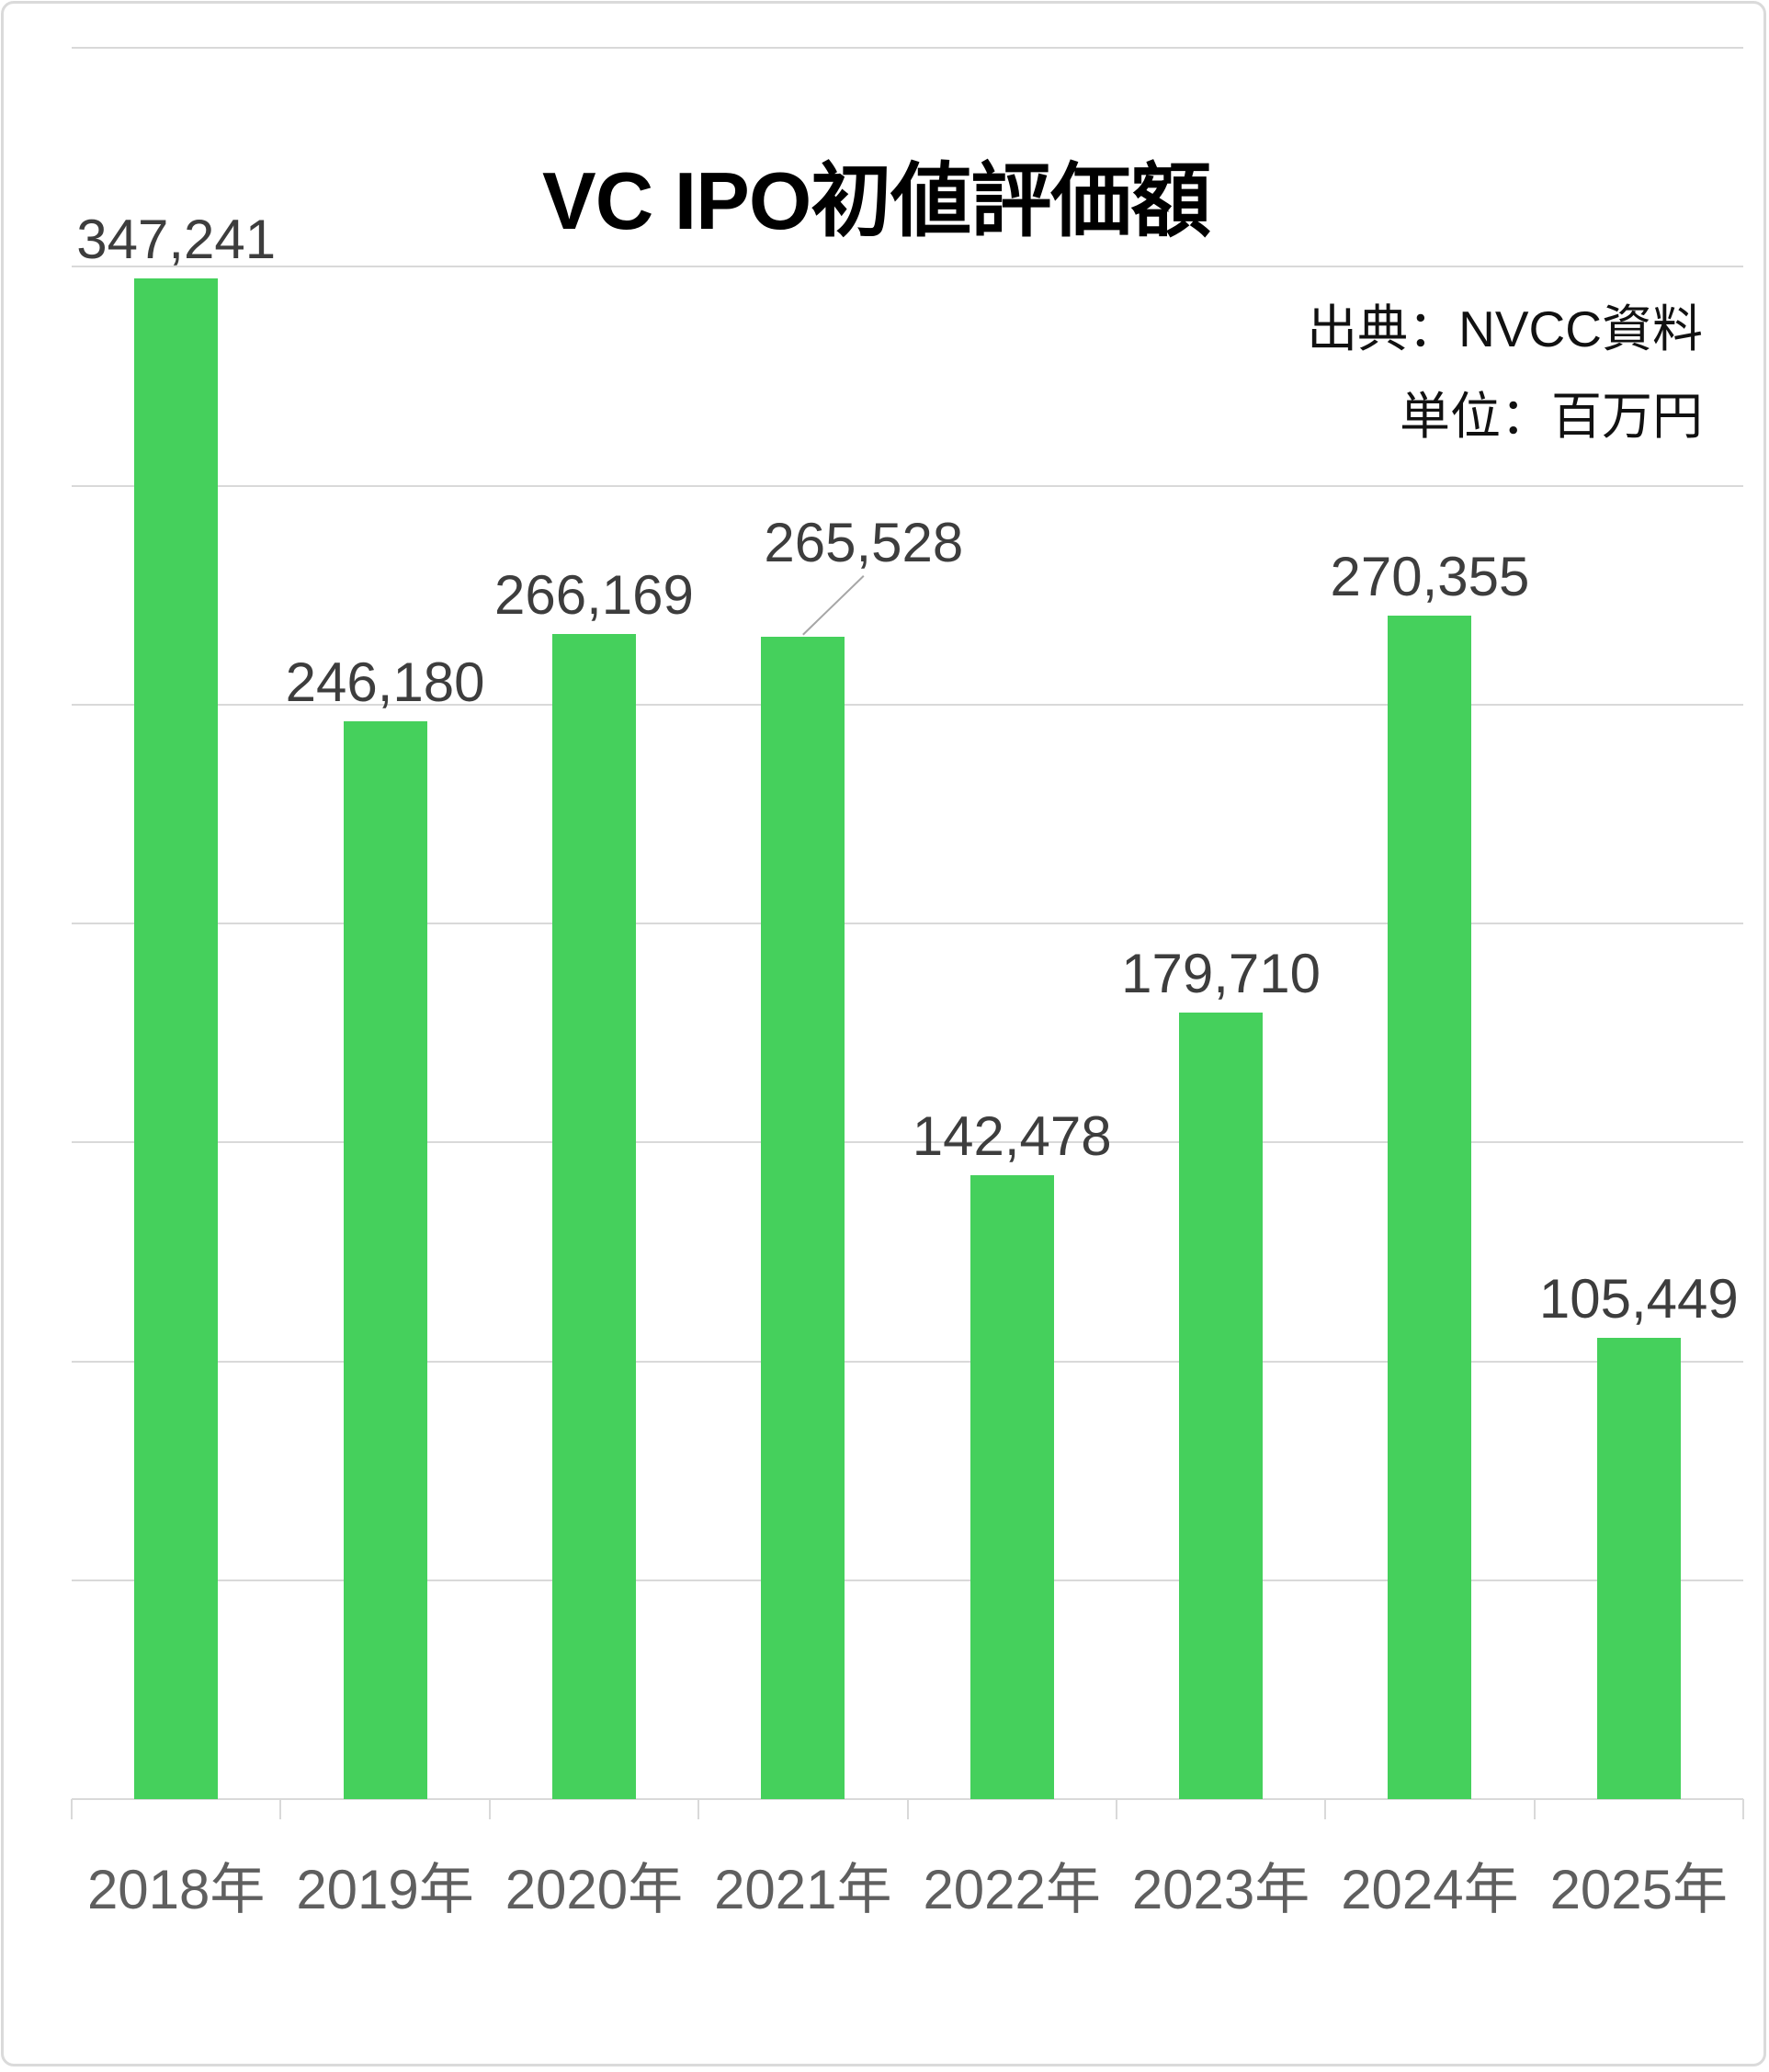 The image size is (1769, 2072). I want to click on x-axis-label-2018年: 2018年, so click(176, 1889).